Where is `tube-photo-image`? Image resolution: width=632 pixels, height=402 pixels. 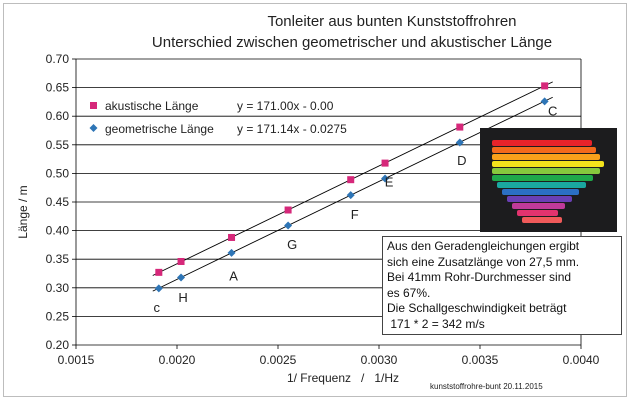 tube-photo-image is located at coordinates (548, 180).